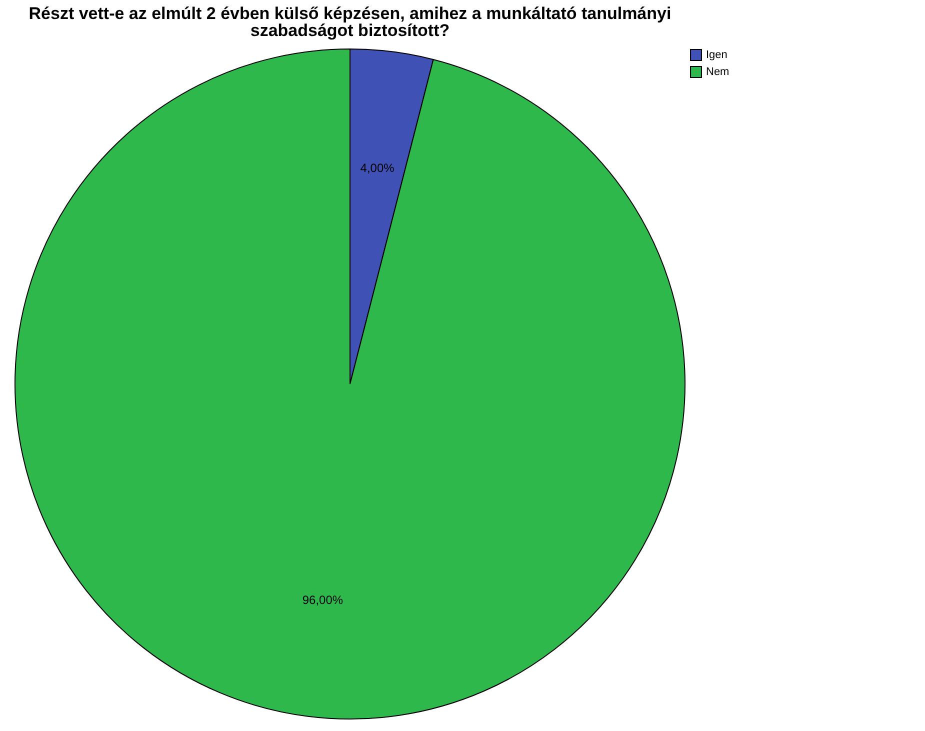  I want to click on data-label: 4,00%, so click(377, 167).